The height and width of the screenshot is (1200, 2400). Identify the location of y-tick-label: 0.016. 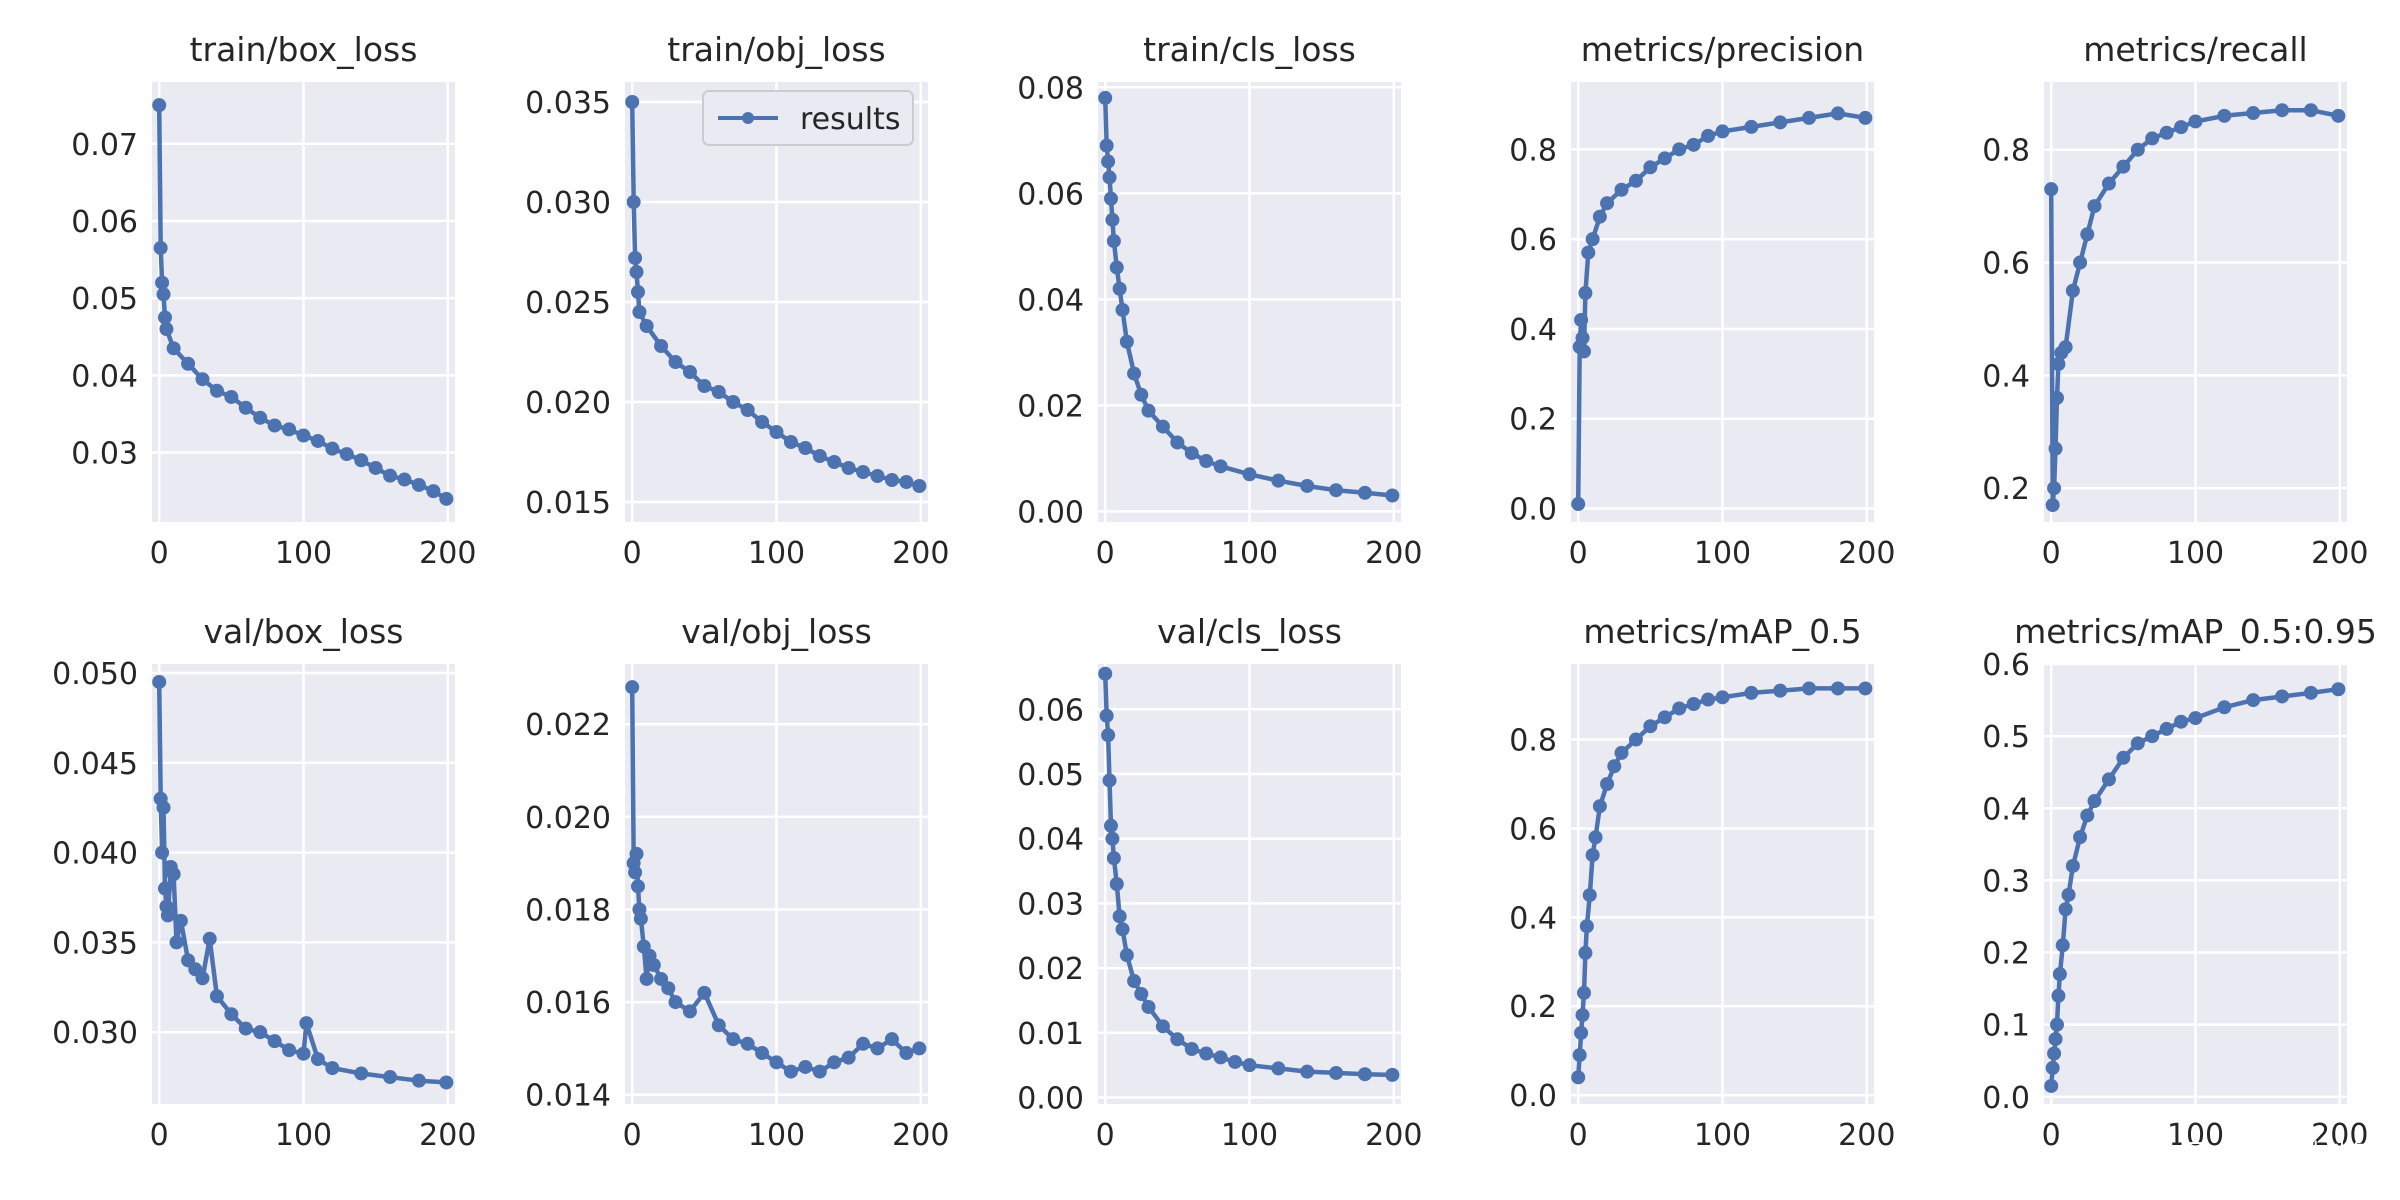
(568, 1003).